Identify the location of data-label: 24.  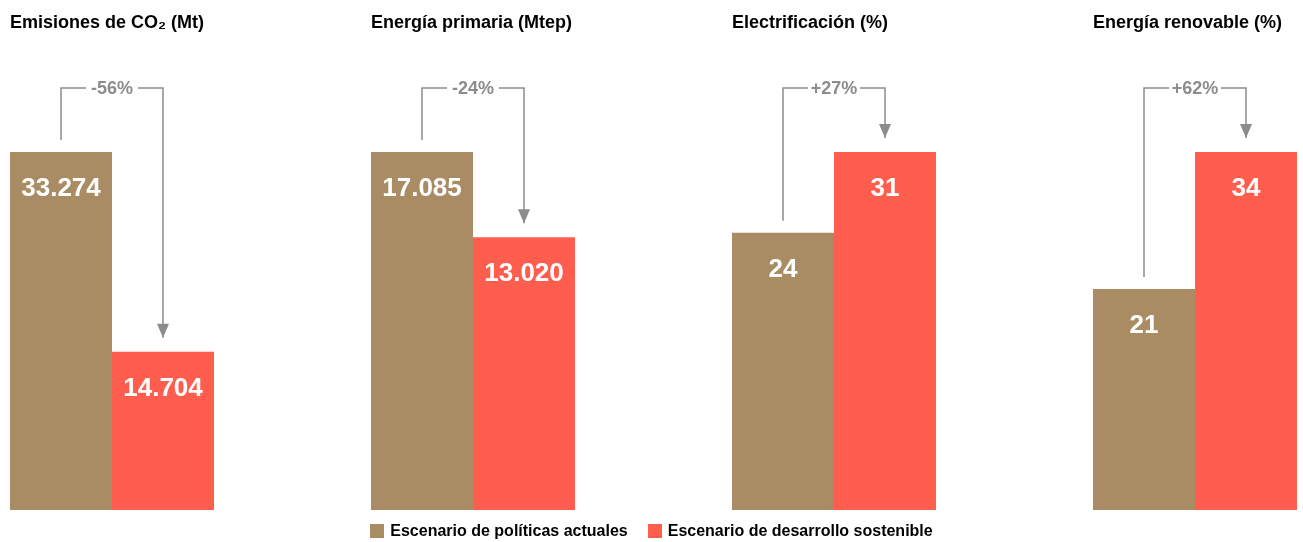
(783, 267).